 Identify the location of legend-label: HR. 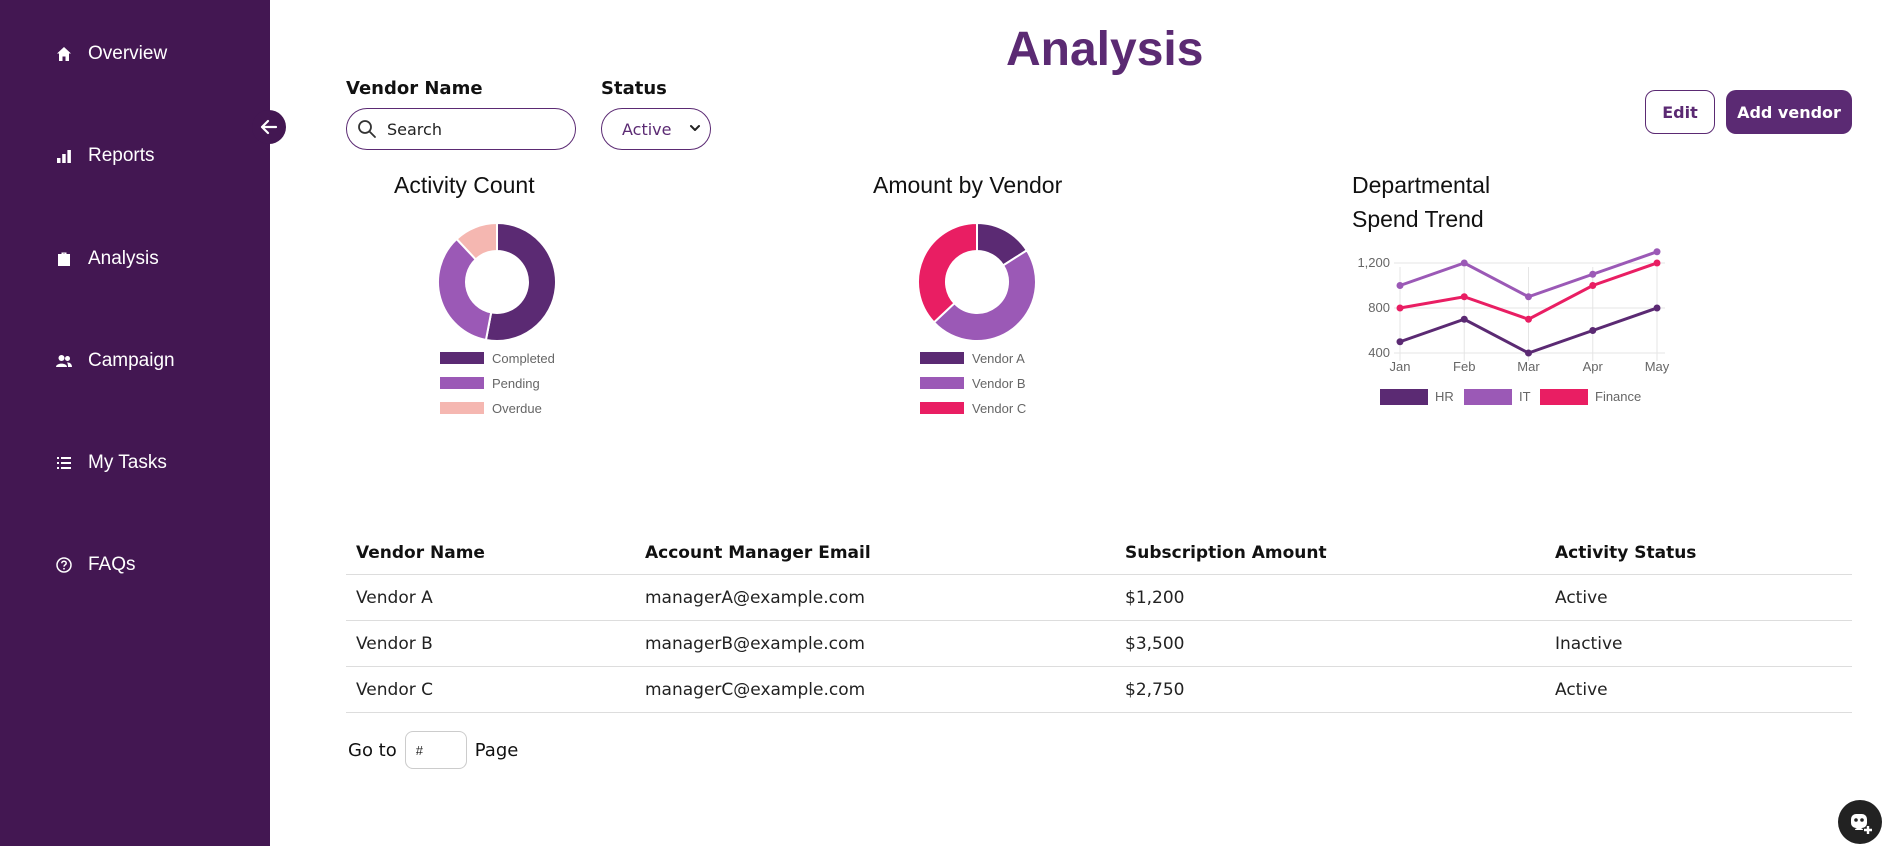
(1444, 396).